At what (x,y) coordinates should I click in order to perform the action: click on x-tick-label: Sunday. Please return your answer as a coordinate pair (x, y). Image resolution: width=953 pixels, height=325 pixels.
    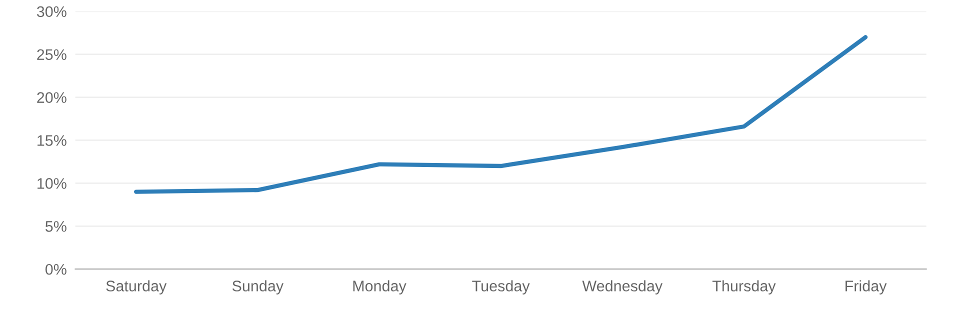
    Looking at the image, I should click on (258, 287).